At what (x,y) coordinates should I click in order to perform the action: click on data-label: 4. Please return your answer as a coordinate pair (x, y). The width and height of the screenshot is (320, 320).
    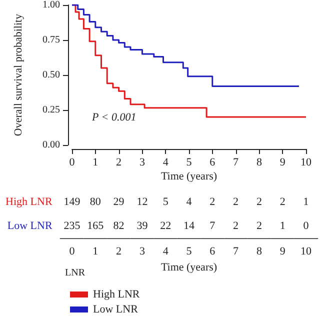
    Looking at the image, I should click on (189, 202).